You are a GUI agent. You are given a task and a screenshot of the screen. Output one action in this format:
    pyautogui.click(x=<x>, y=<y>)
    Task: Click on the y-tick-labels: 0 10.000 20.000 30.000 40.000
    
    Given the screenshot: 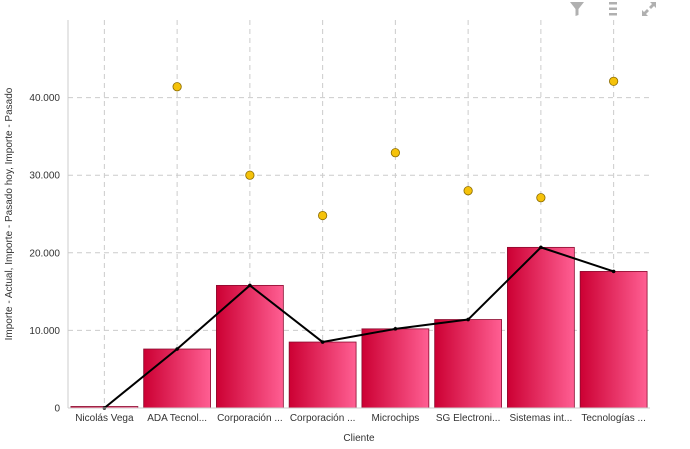 What is the action you would take?
    pyautogui.click(x=44, y=253)
    